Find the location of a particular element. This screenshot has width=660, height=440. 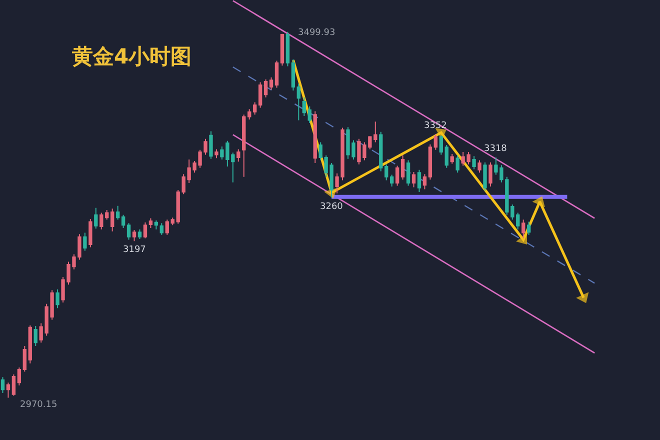

annotation: 3197 is located at coordinates (134, 250).